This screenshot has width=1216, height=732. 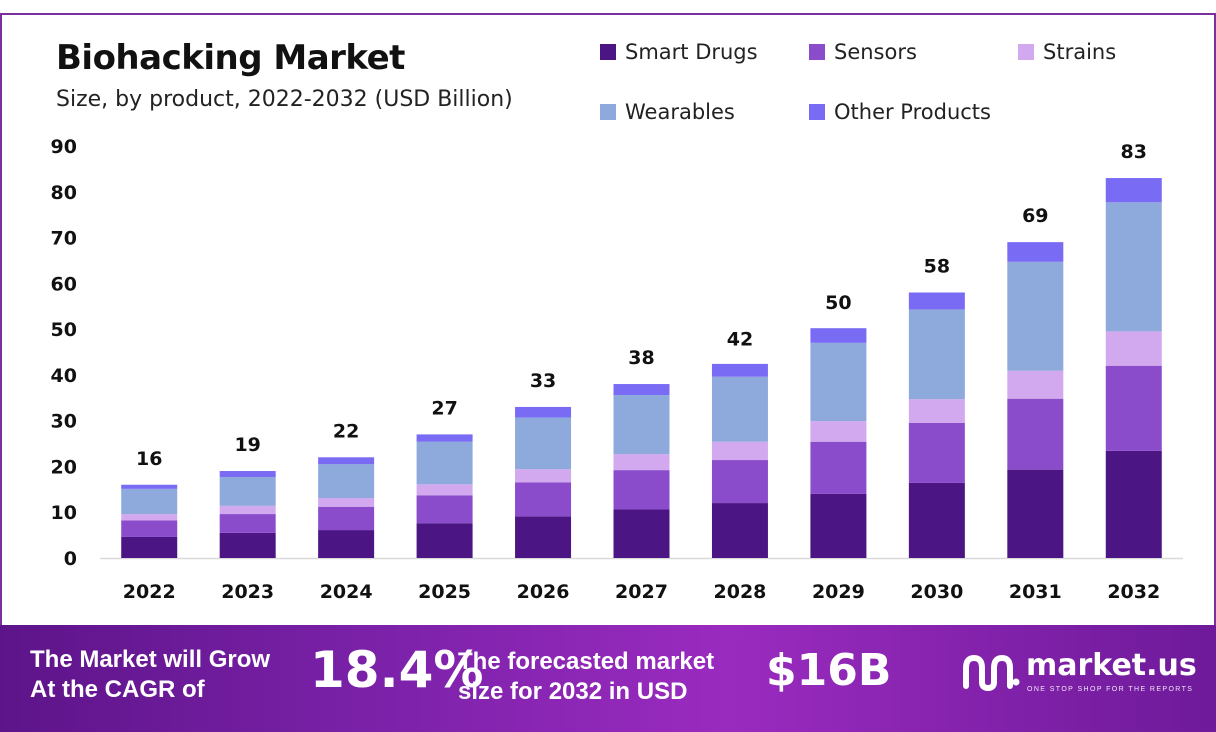 What do you see at coordinates (230, 58) in the screenshot?
I see `chart-title: Biohacking Market` at bounding box center [230, 58].